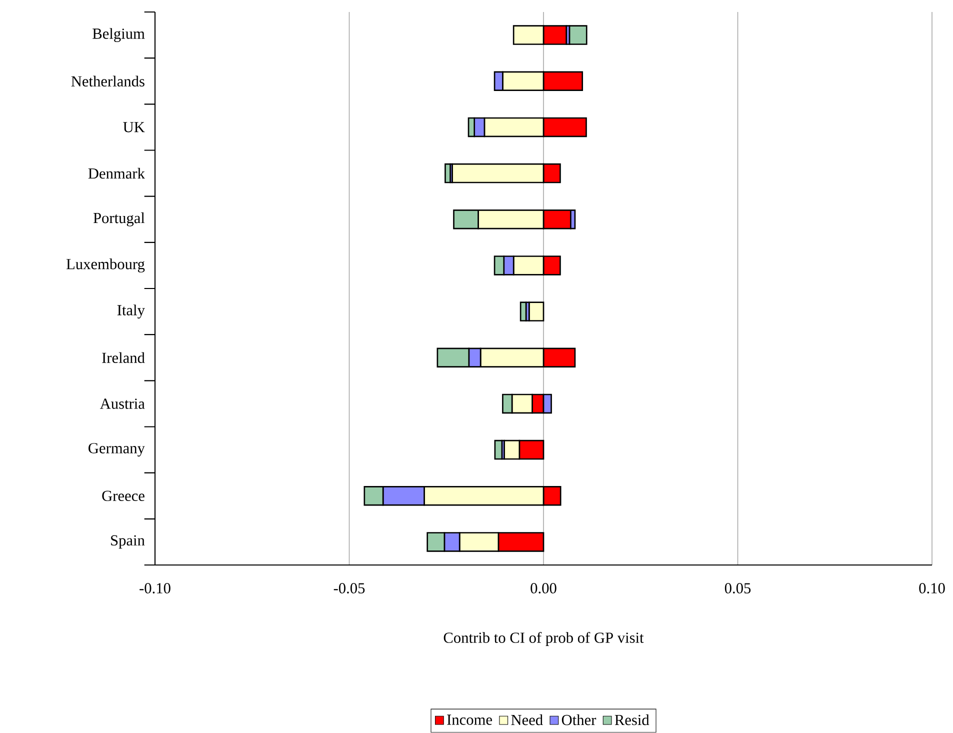  I want to click on y-tick-label: Netherlands, so click(107, 81).